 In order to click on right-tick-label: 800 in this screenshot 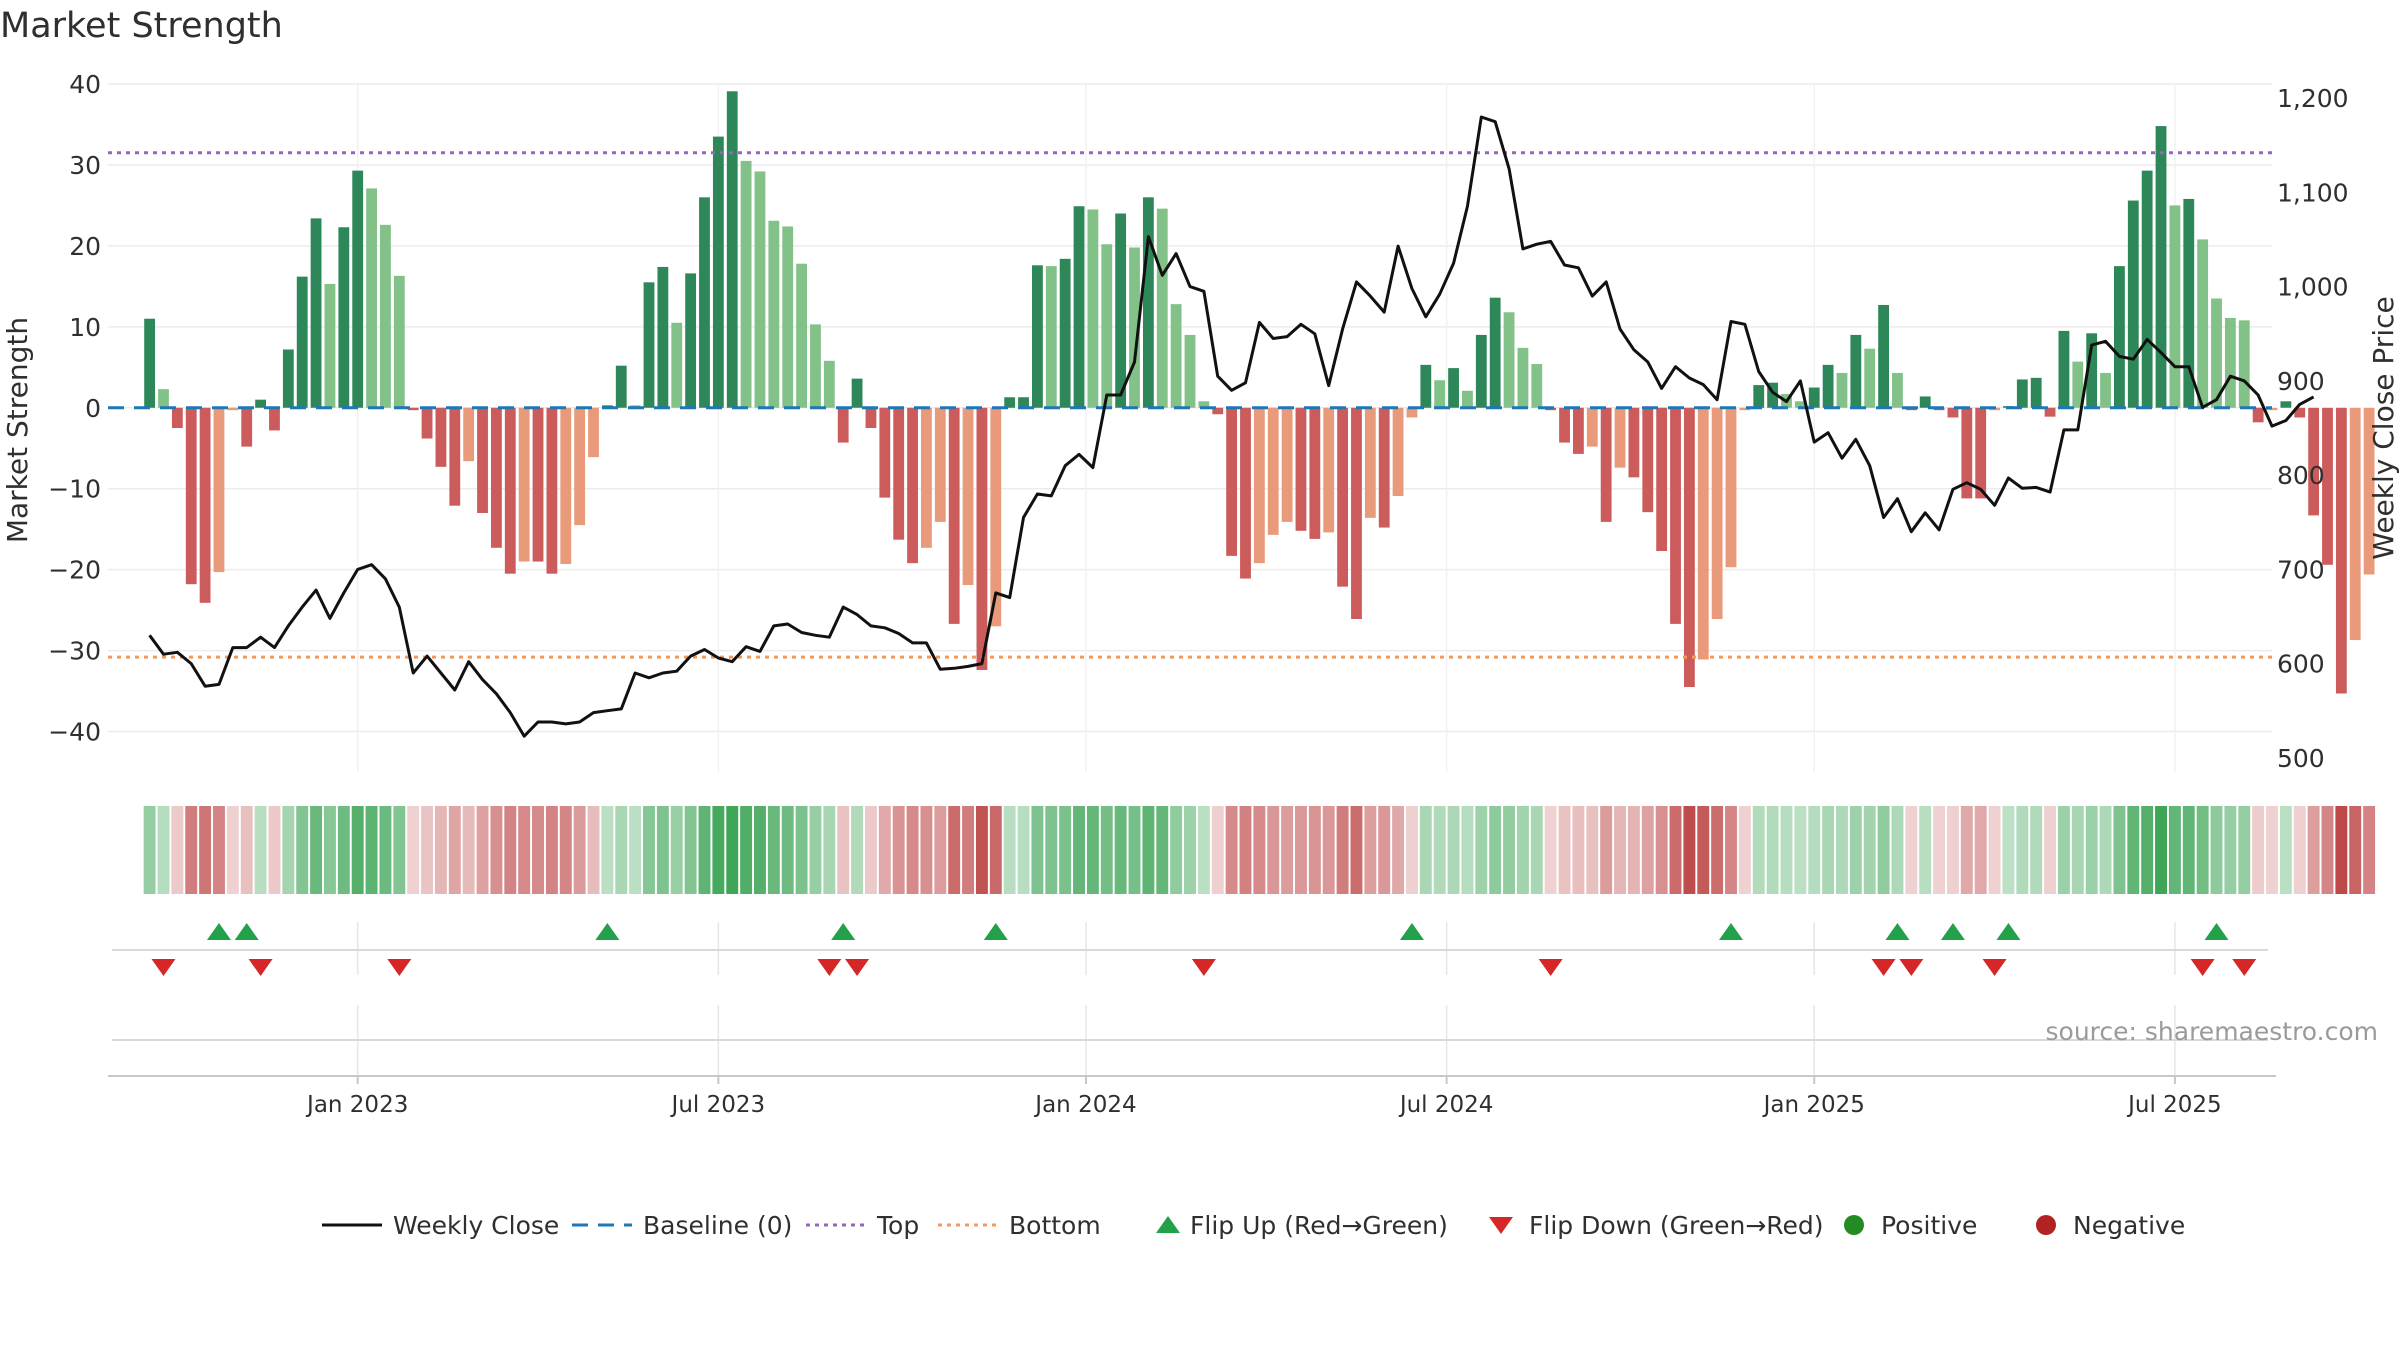, I will do `click(2301, 475)`.